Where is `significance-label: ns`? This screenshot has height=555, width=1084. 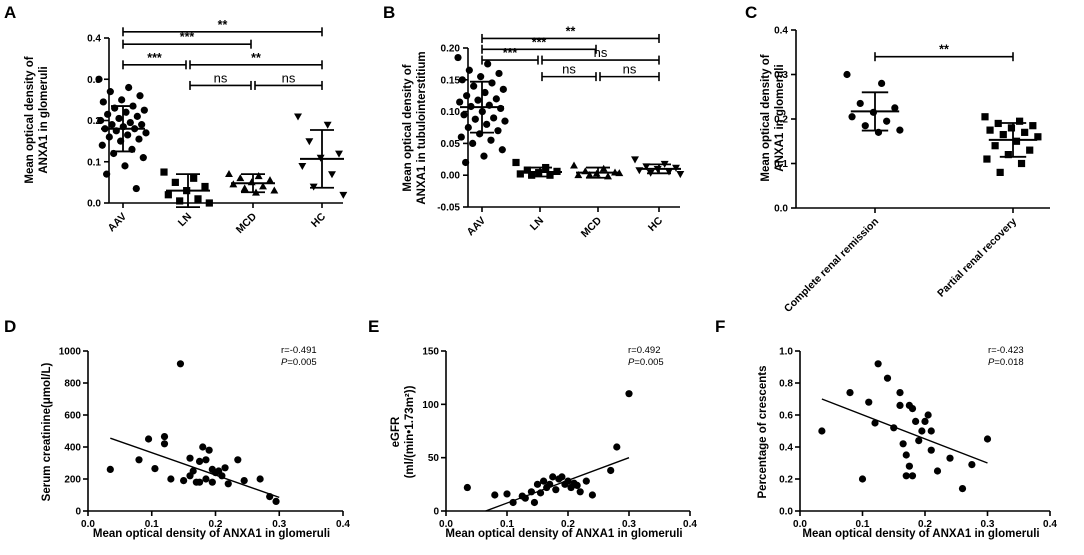
significance-label: ns is located at coordinates (601, 52).